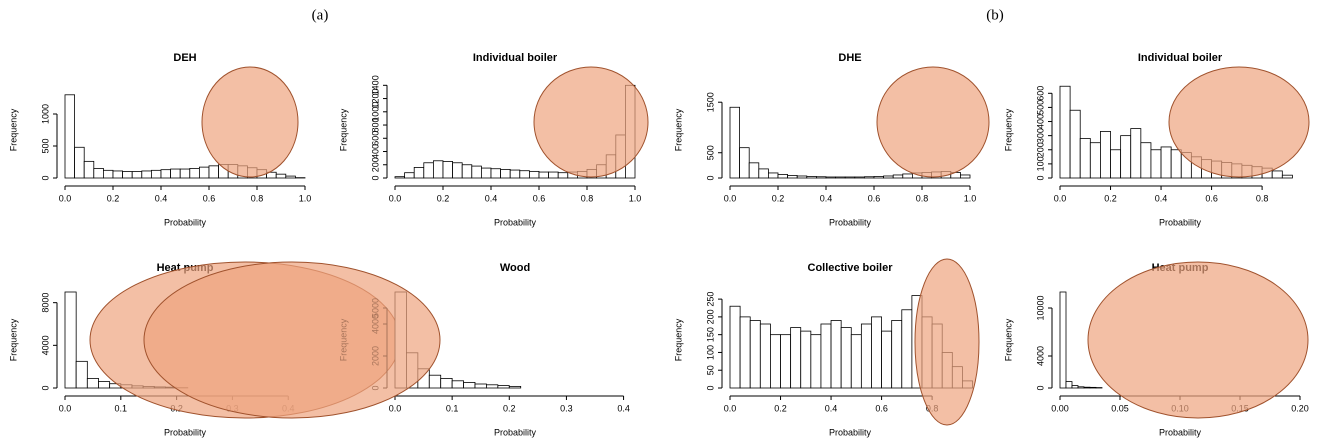  Describe the element at coordinates (1120, 408) in the screenshot. I see `x-tick-label: 0.05` at that location.